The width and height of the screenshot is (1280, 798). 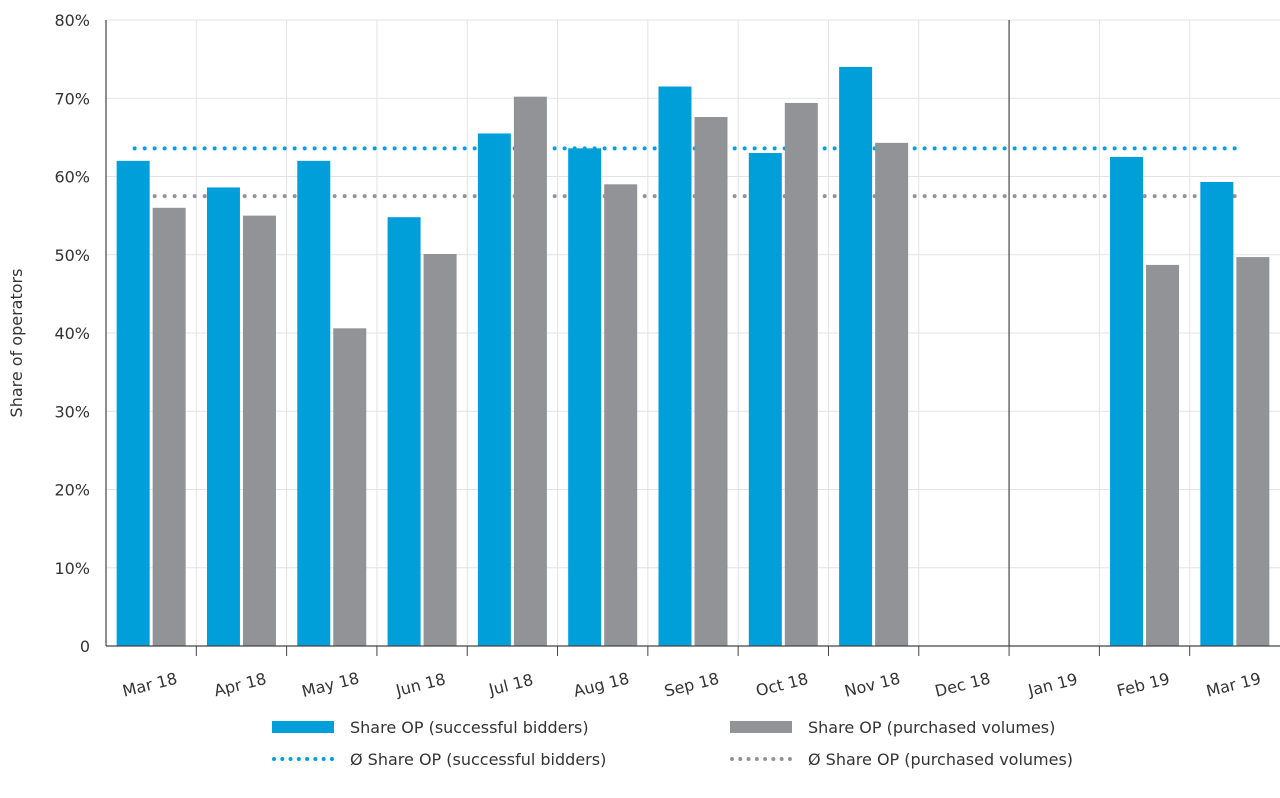 I want to click on x-tick-label: Jun 18, so click(x=420, y=684).